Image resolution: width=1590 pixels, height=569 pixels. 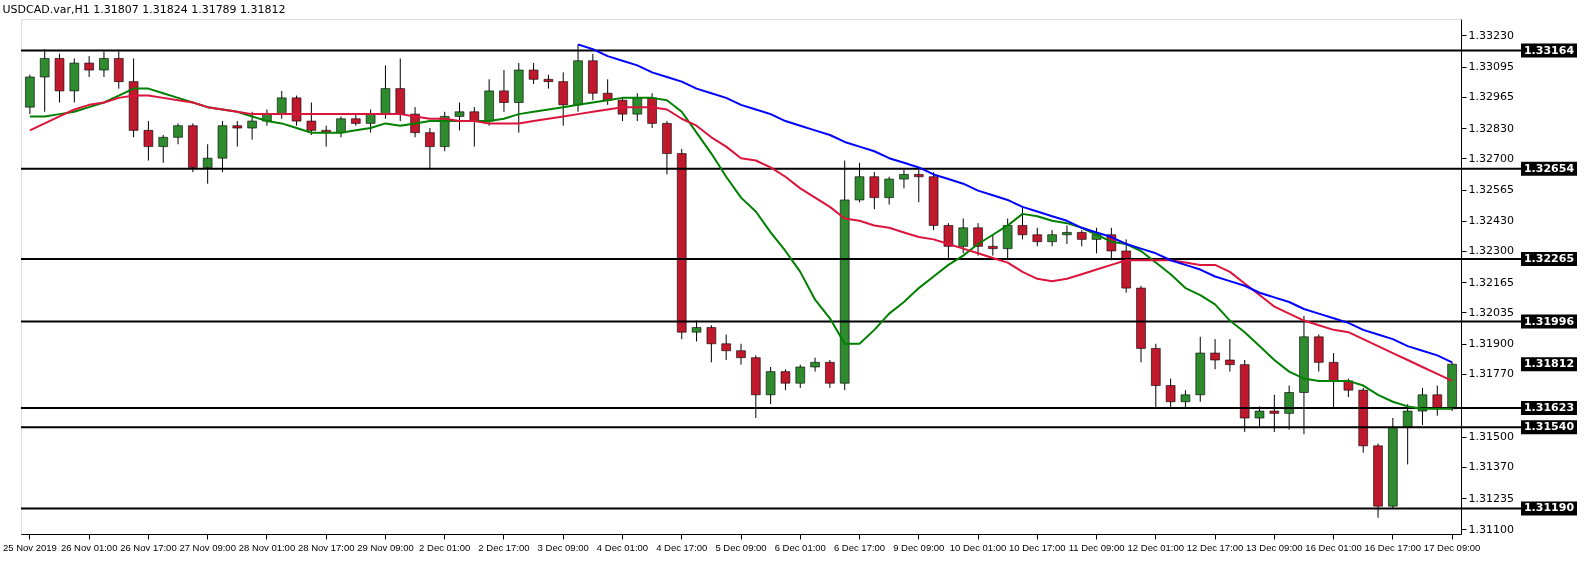 What do you see at coordinates (1452, 547) in the screenshot?
I see `x-tick-label: 17 Dec 09:00` at bounding box center [1452, 547].